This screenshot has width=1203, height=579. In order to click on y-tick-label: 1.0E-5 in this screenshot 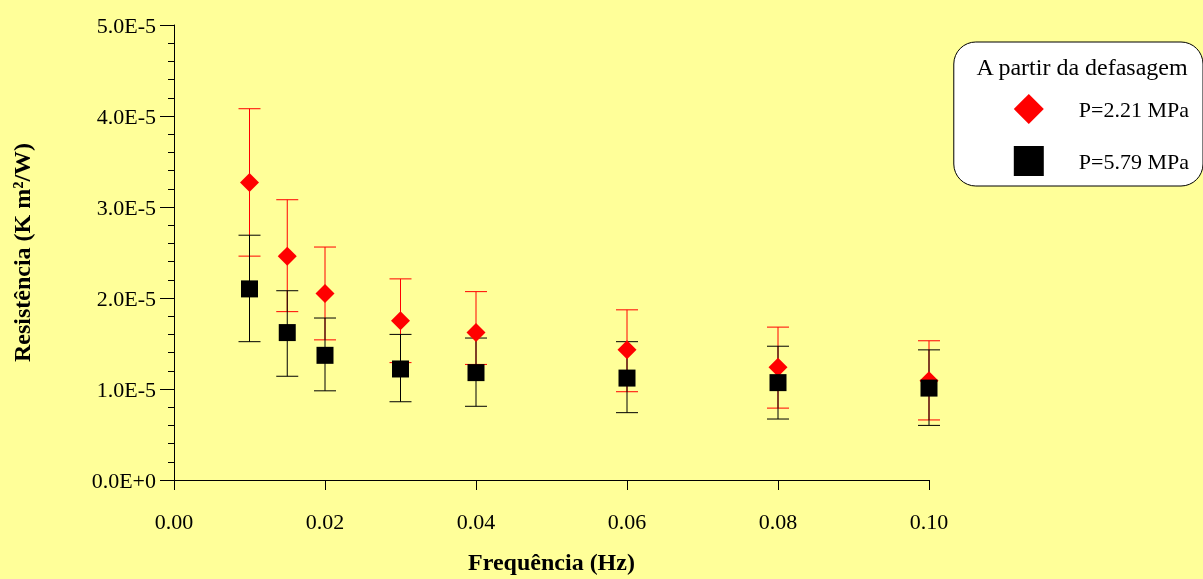, I will do `click(126, 389)`.